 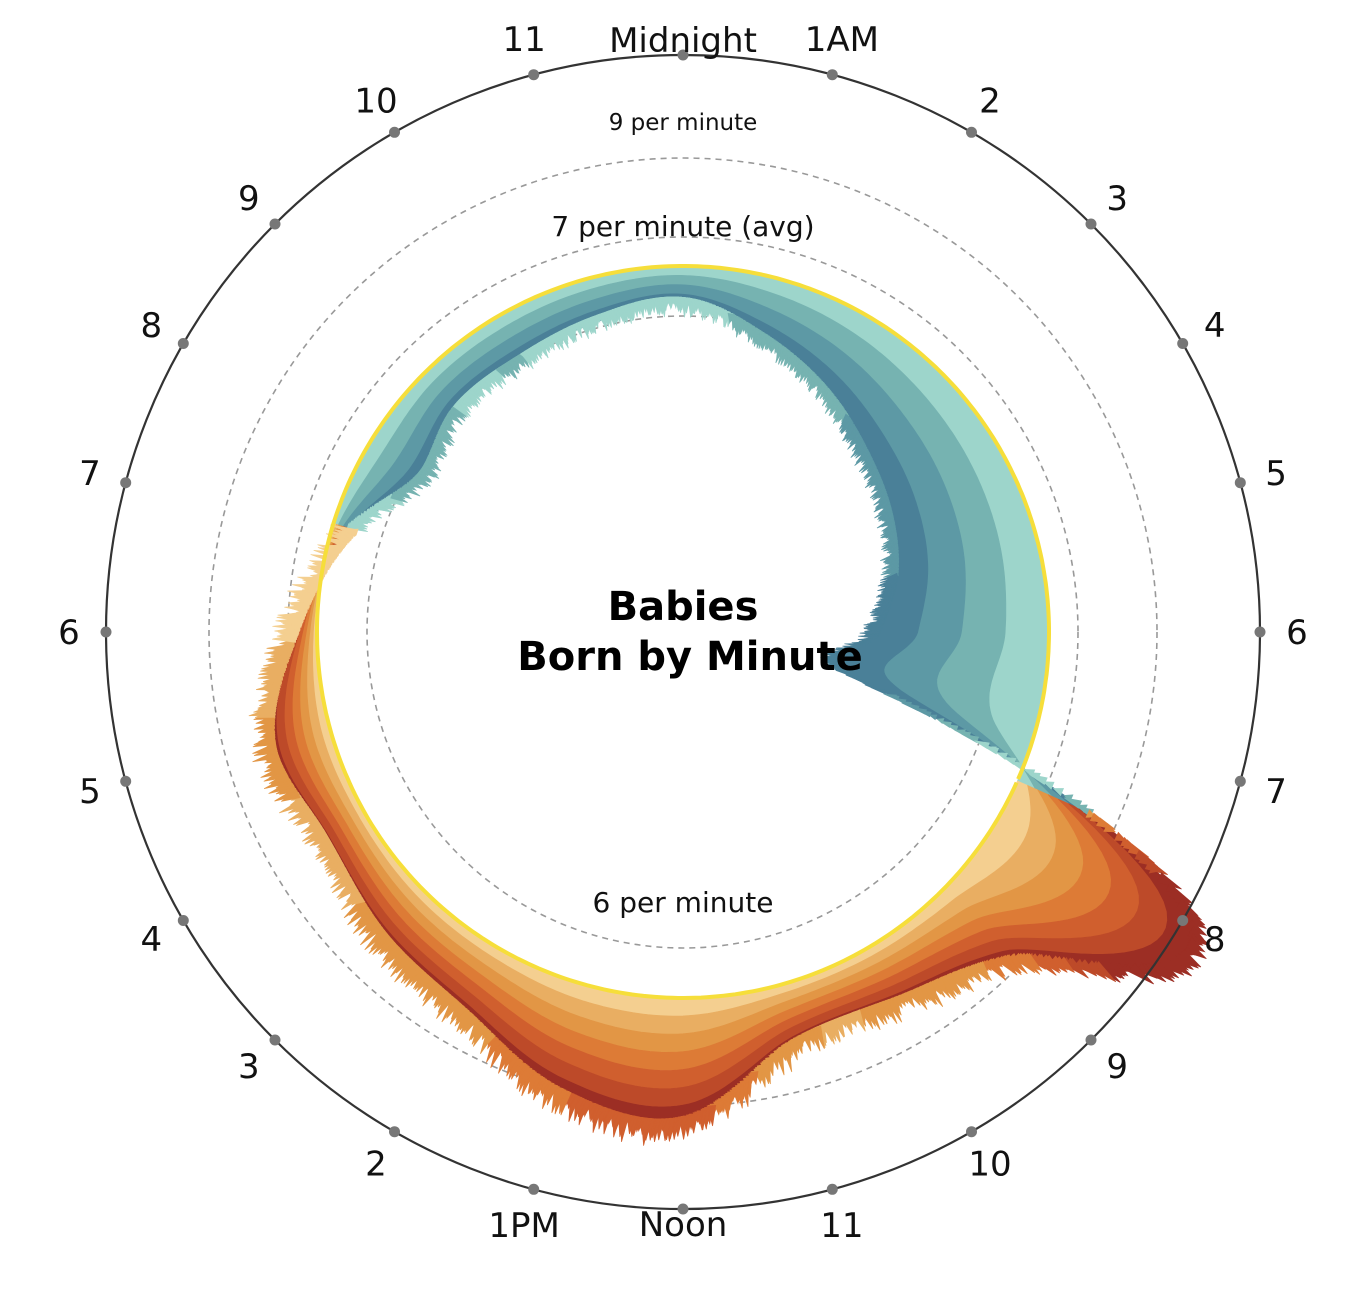 I want to click on hour-label: 1PM, so click(x=523, y=1226).